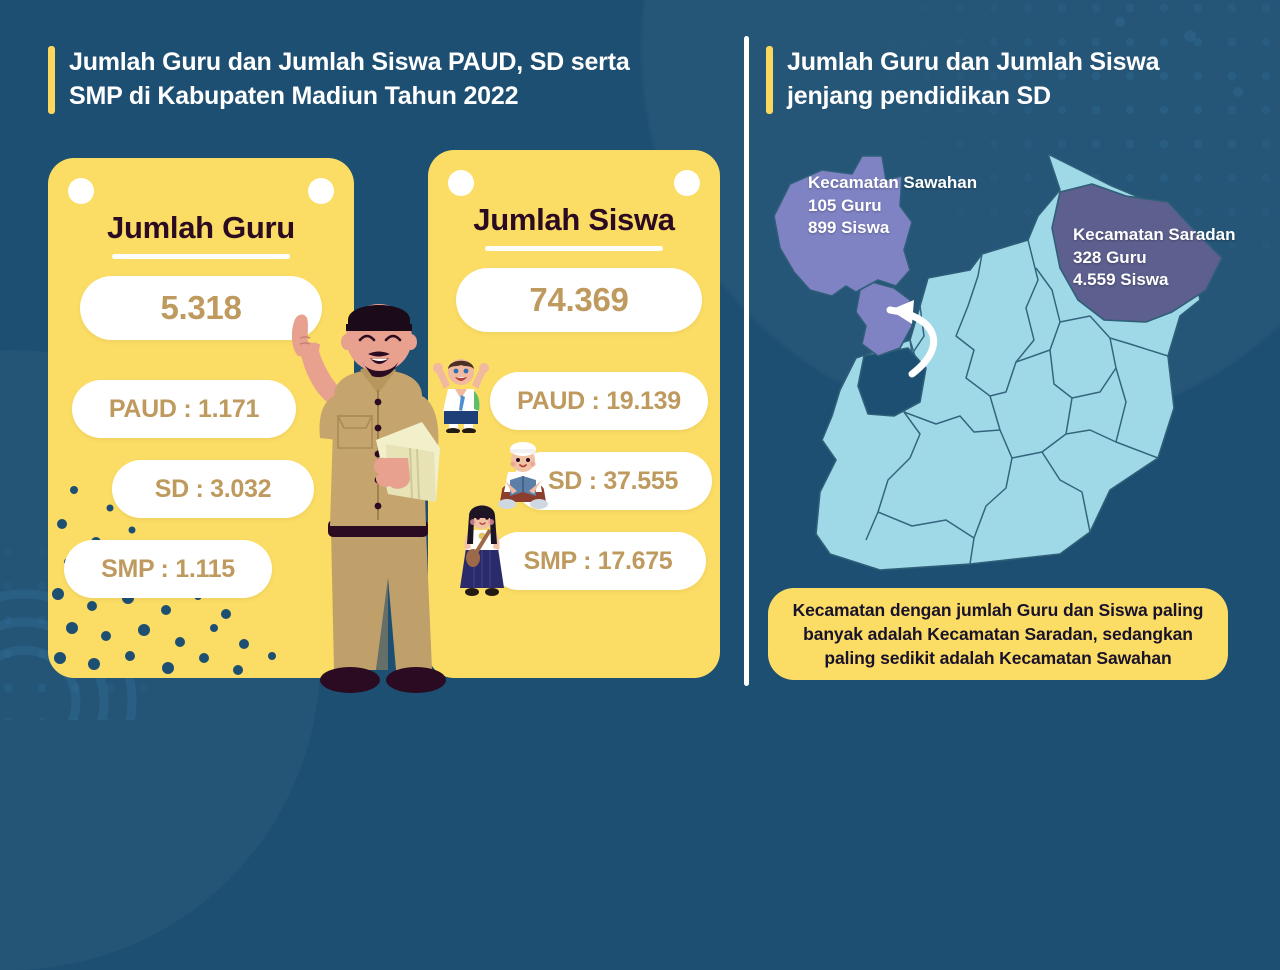  What do you see at coordinates (579, 300) in the screenshot?
I see `siswa-total-value: 74.369` at bounding box center [579, 300].